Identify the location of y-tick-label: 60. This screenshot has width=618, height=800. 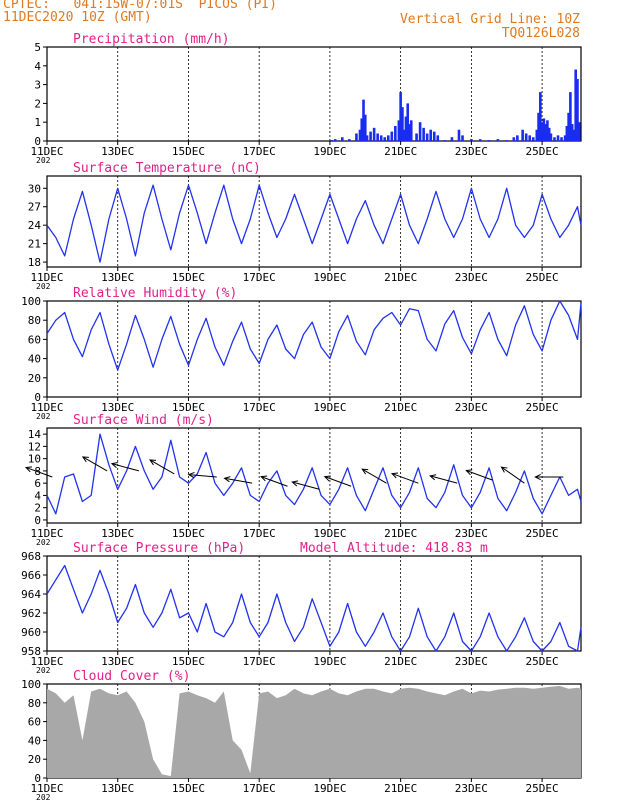
(34, 339).